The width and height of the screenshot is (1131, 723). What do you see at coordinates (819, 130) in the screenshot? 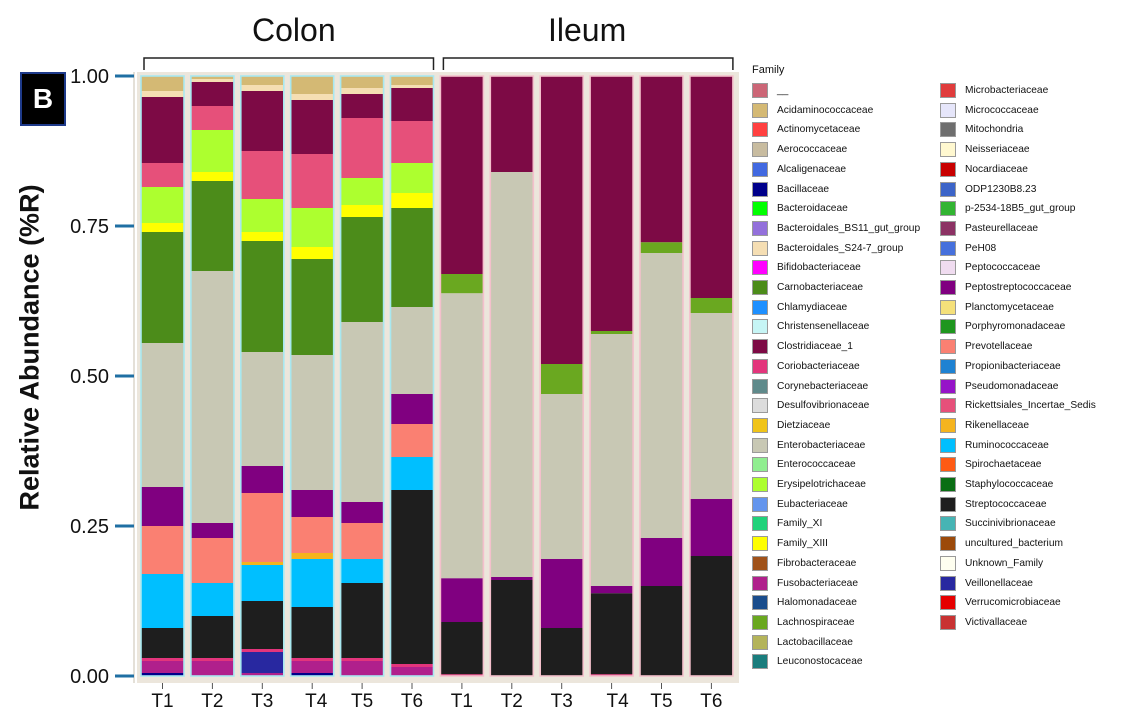
I see `legend-label: Actinomycetaceae` at bounding box center [819, 130].